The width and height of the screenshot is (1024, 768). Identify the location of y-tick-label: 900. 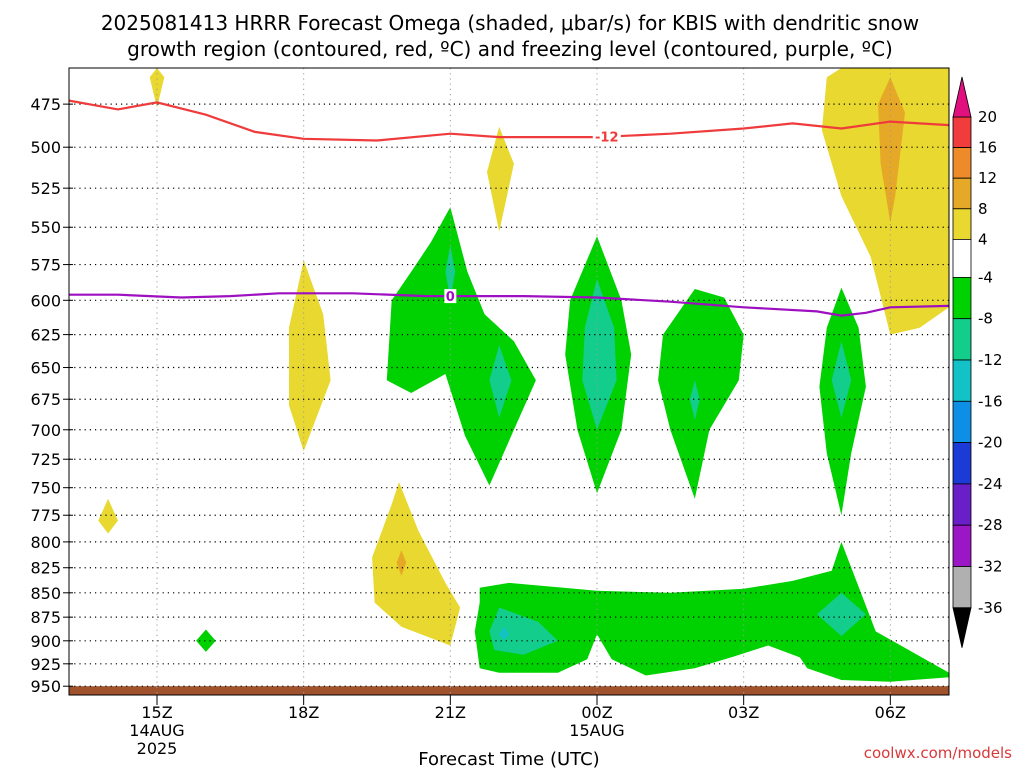
(45, 641).